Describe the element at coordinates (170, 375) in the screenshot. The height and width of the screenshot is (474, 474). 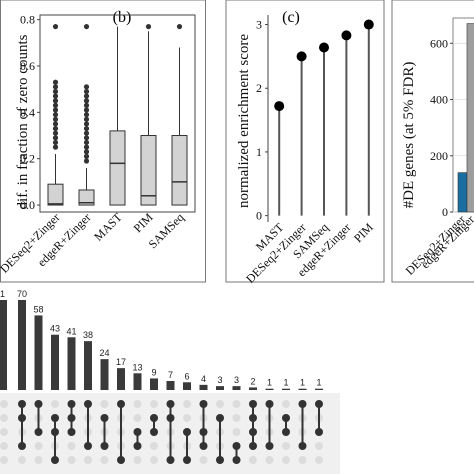
I see `upset-bar-label: 7` at that location.